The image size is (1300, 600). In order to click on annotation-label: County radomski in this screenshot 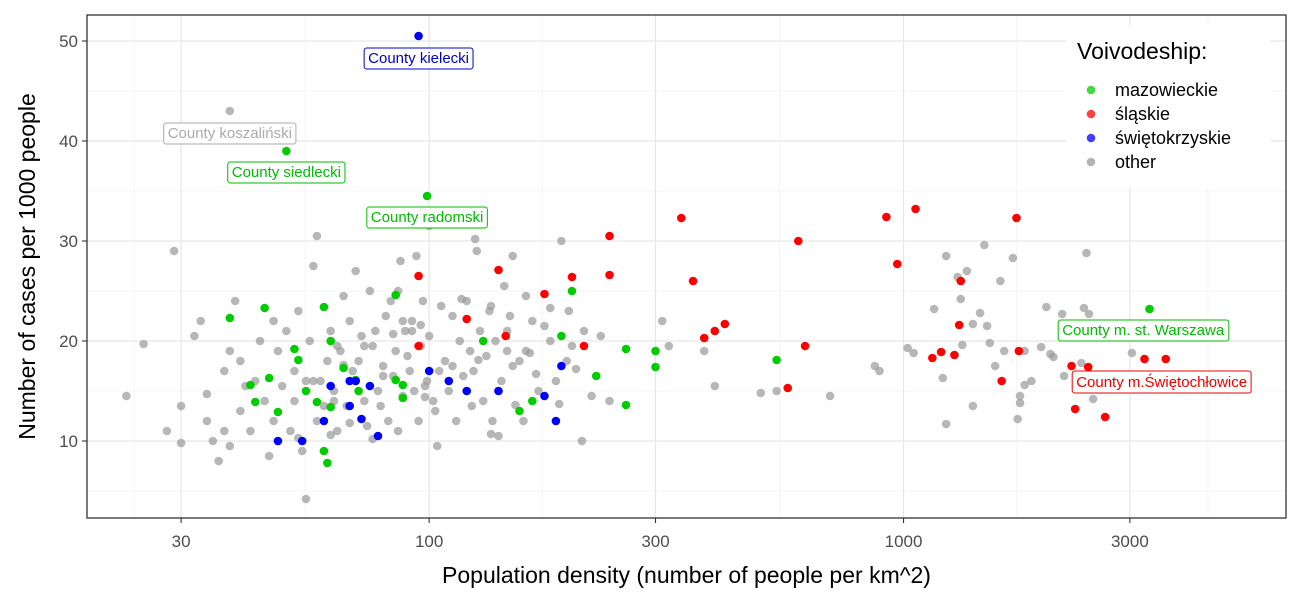, I will do `click(427, 217)`.